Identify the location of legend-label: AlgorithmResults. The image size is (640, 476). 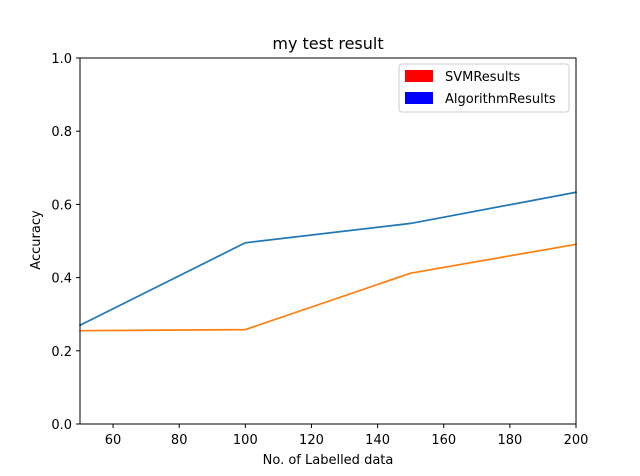
(500, 99).